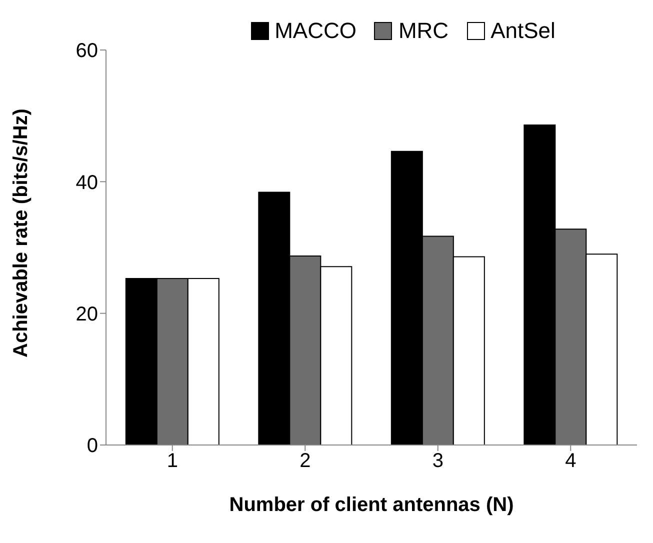 The height and width of the screenshot is (543, 653). Describe the element at coordinates (305, 461) in the screenshot. I see `x-tick-label: 2` at that location.